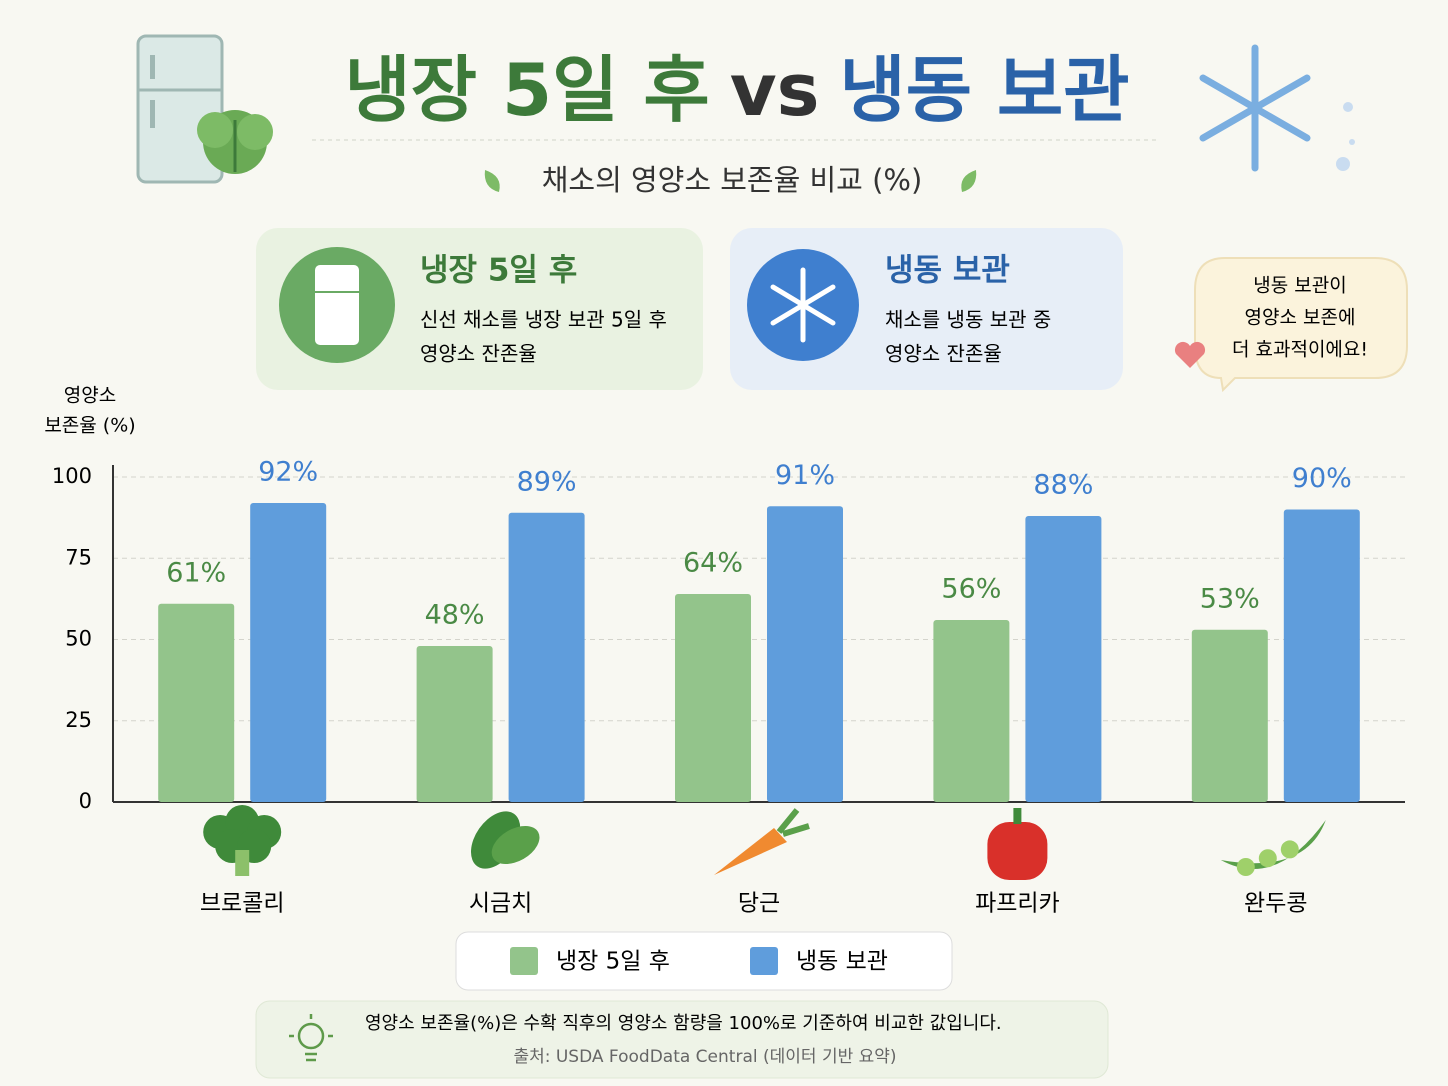 This screenshot has width=1448, height=1086. Describe the element at coordinates (78, 557) in the screenshot. I see `y-tick-label: 75` at that location.